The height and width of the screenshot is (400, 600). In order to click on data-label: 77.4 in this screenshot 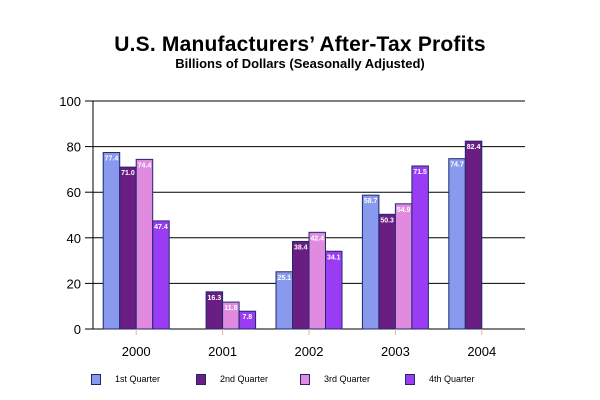, I will do `click(112, 159)`.